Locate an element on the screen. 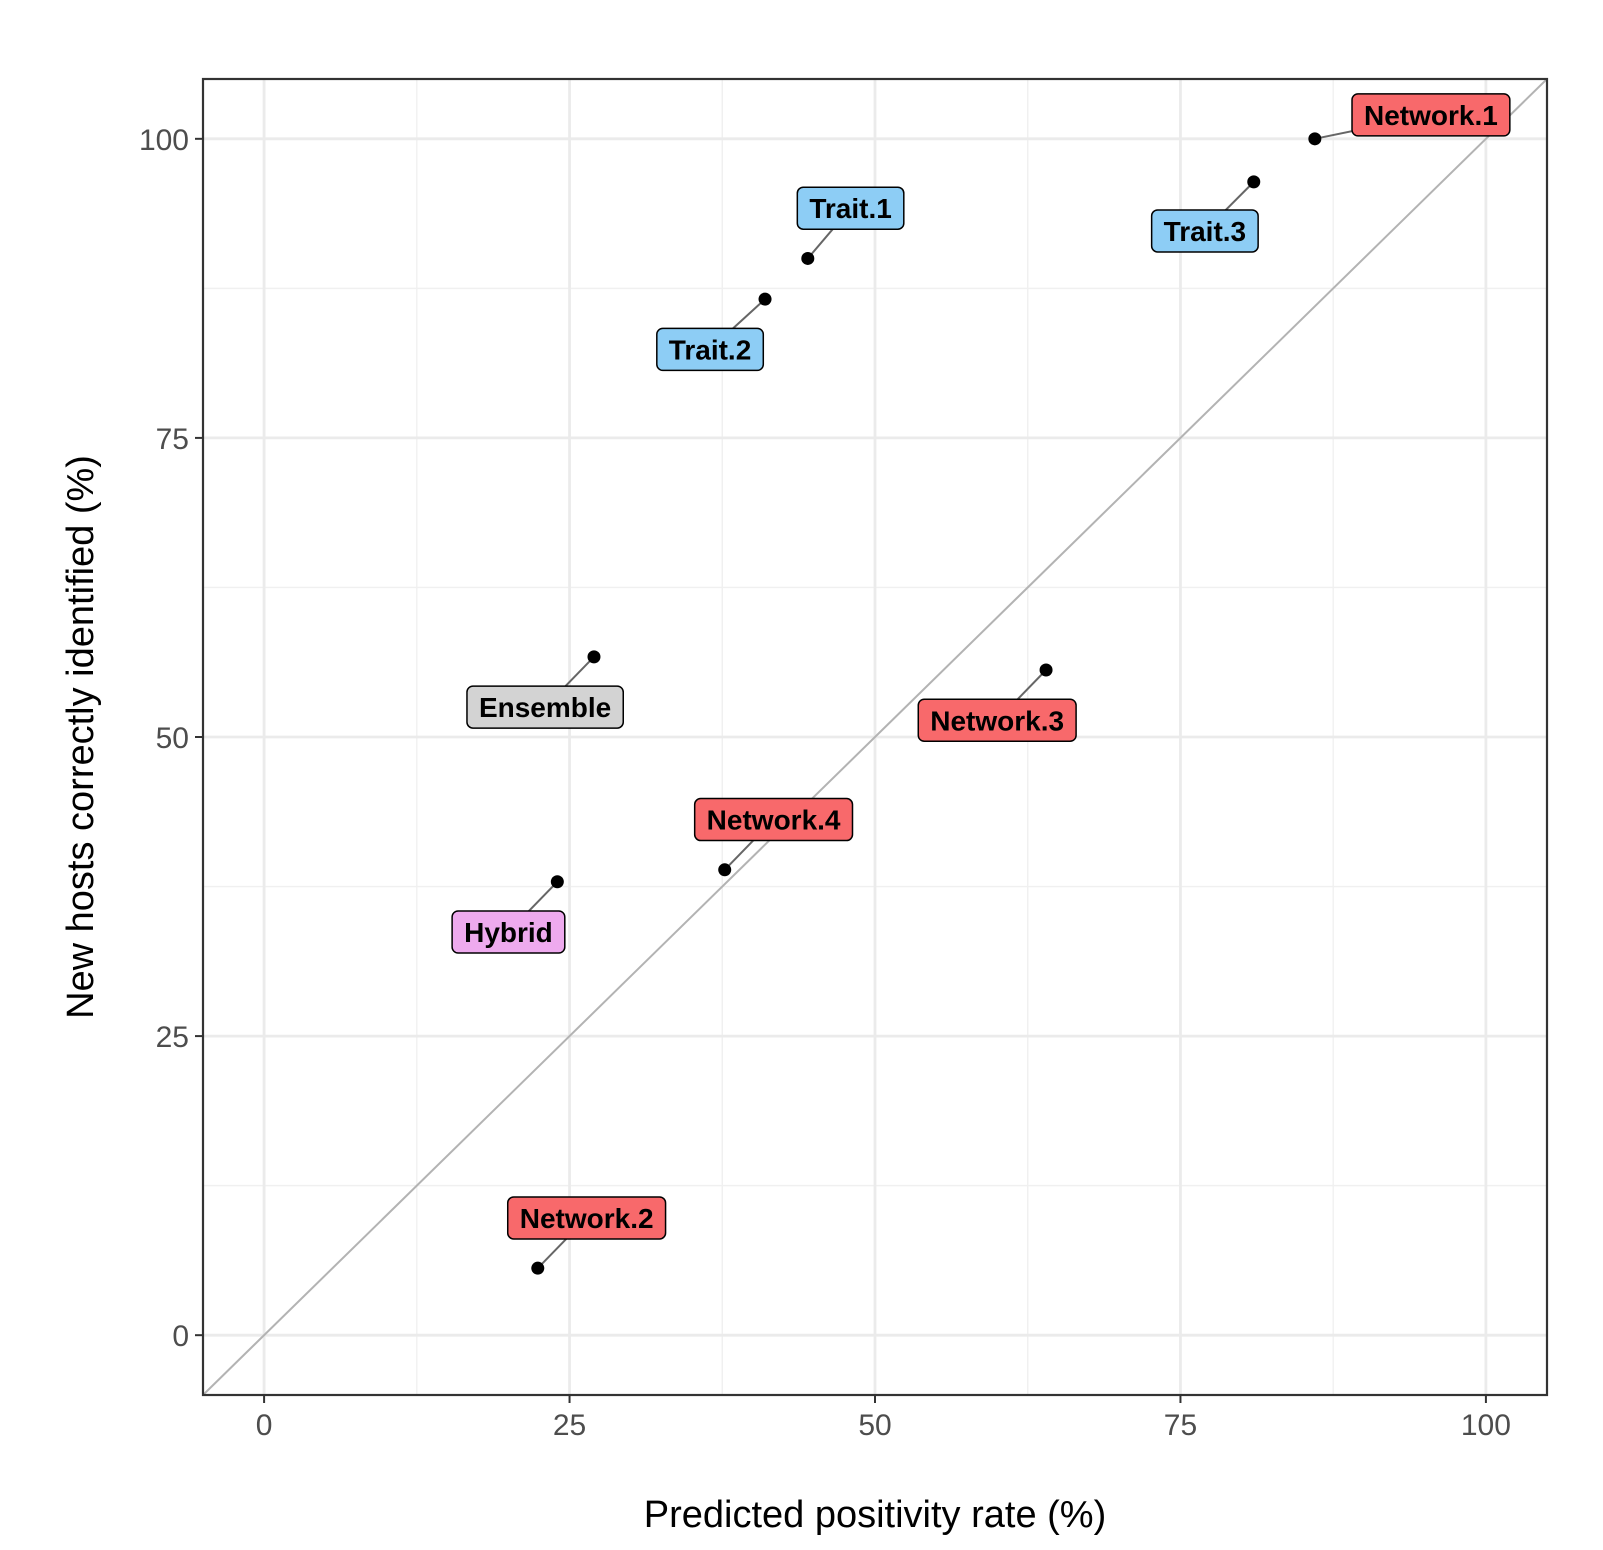 This screenshot has width=1603, height=1550. point-label: Network.3 is located at coordinates (997, 720).